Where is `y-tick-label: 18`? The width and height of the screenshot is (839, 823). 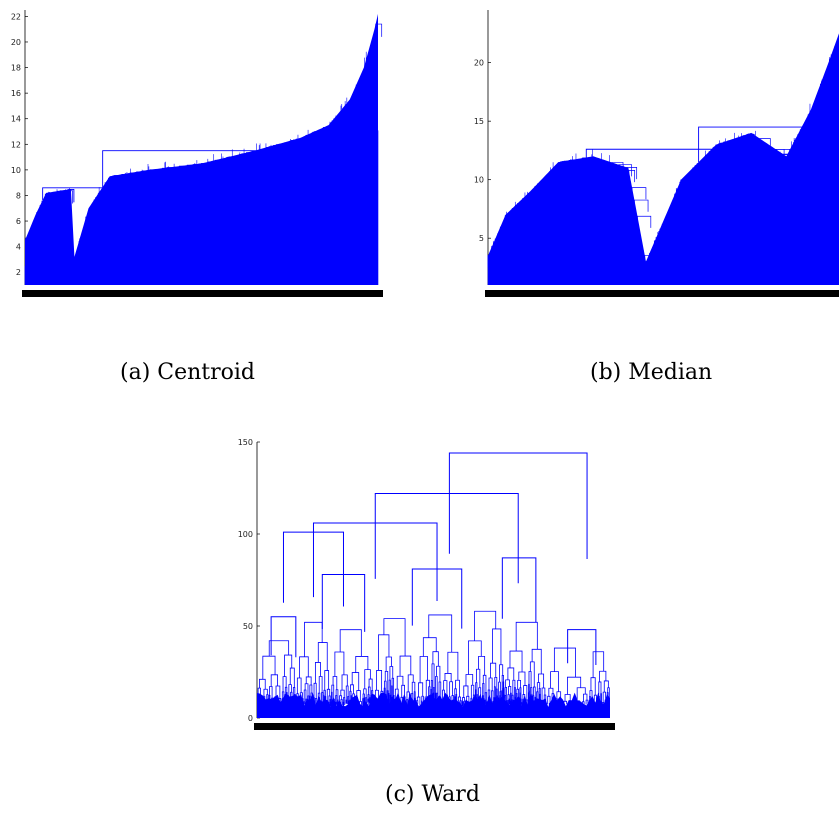
y-tick-label: 18 is located at coordinates (16, 68).